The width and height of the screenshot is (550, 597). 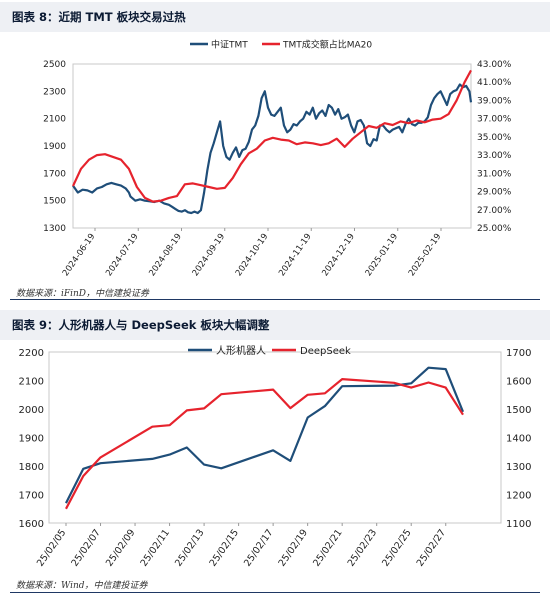 I want to click on figure-8-title-bar: 图表 8：近期 TMT 板块交易过热, so click(x=275, y=17).